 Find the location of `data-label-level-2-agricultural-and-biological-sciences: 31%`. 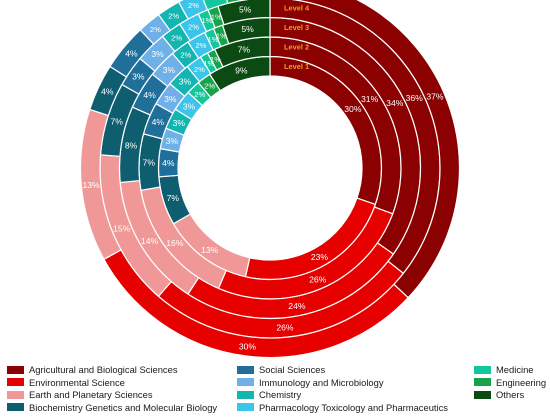

data-label-level-2-agricultural-and-biological-sciences: 31% is located at coordinates (370, 99).